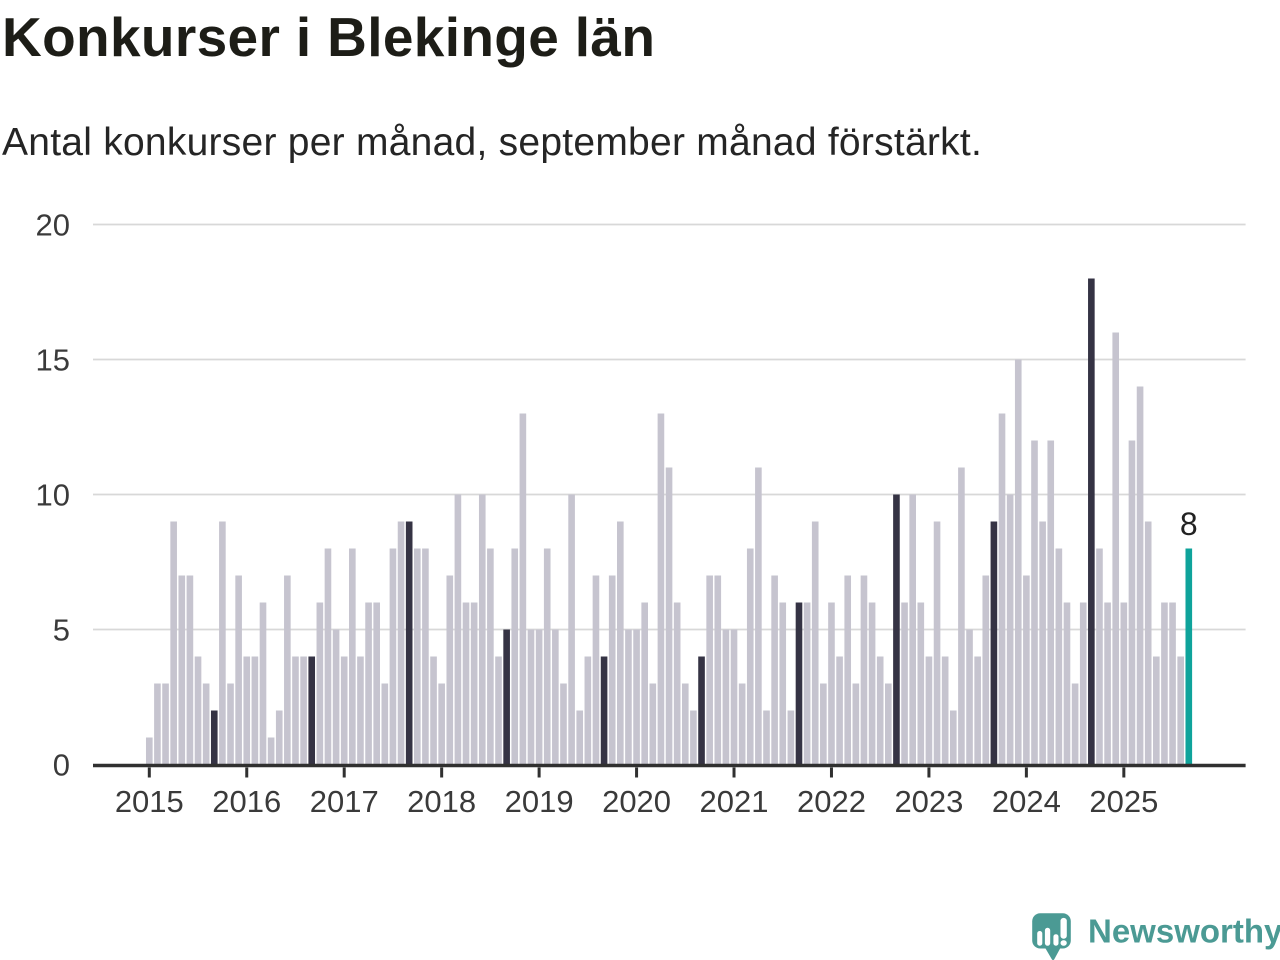 The width and height of the screenshot is (1280, 960). Describe the element at coordinates (1184, 931) in the screenshot. I see `svg-text: Newsworthy` at that location.